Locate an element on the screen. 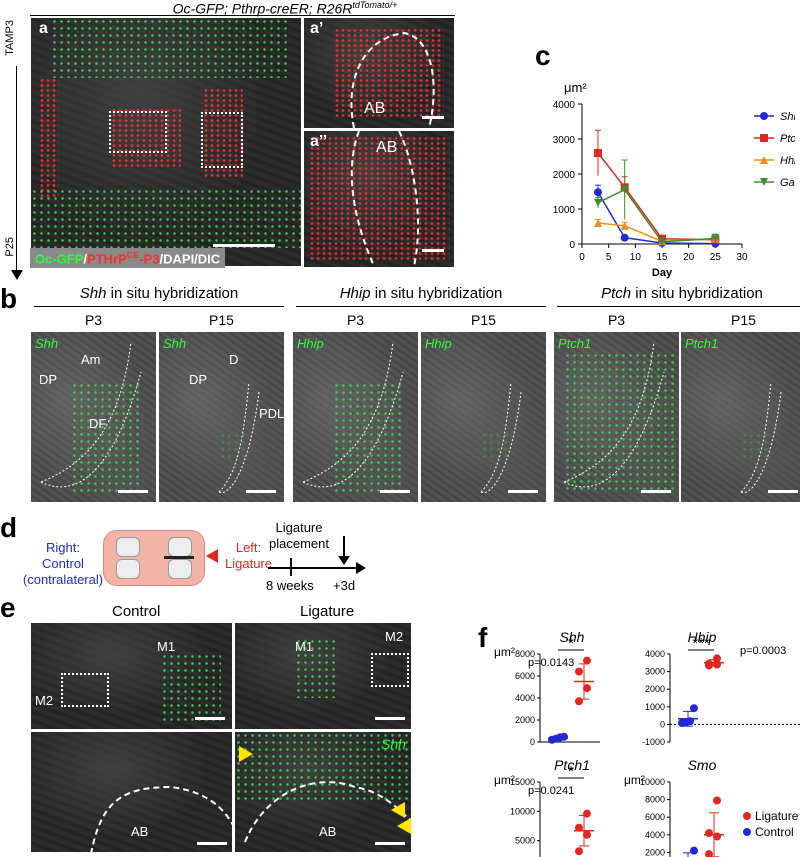 This screenshot has height=857, width=800. gene-probe-label: Ptch1 is located at coordinates (575, 343).